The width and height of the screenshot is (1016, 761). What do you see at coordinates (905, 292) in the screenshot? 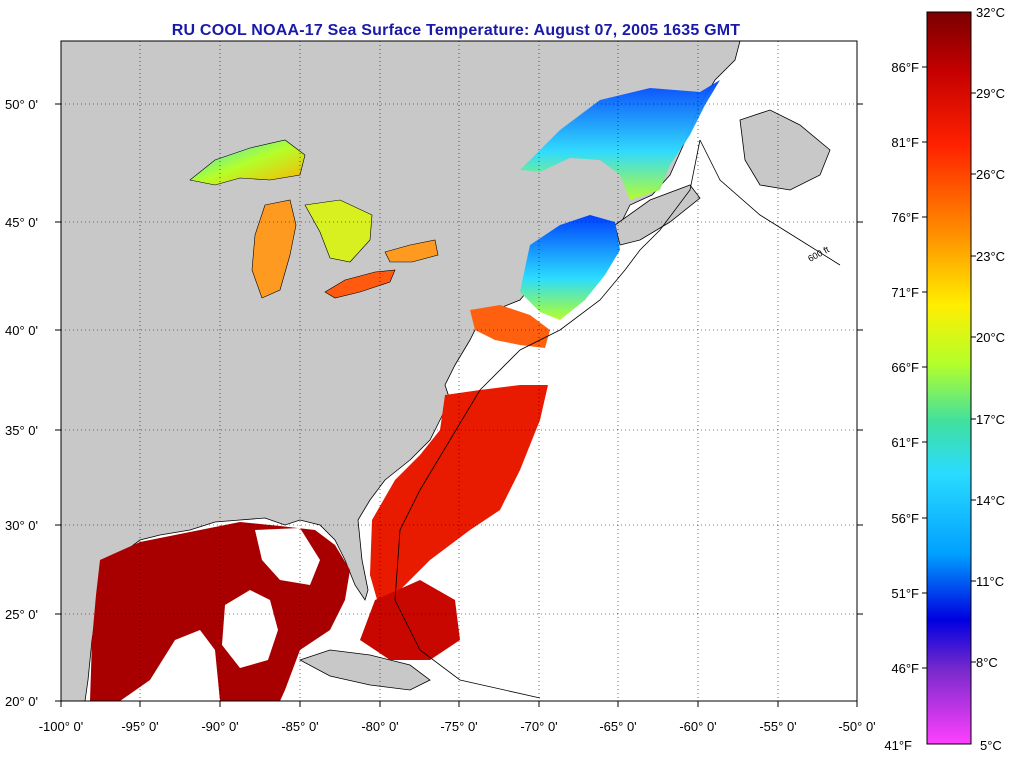
I see `fahrenheit-label: 71°F` at bounding box center [905, 292].